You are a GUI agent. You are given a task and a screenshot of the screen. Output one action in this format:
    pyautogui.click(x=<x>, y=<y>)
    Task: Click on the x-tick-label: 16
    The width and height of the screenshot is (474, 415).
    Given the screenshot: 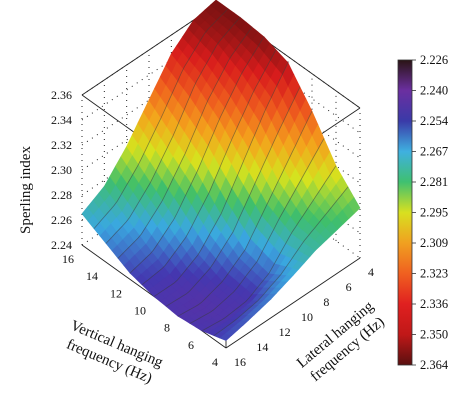 What is the action you would take?
    pyautogui.click(x=68, y=259)
    